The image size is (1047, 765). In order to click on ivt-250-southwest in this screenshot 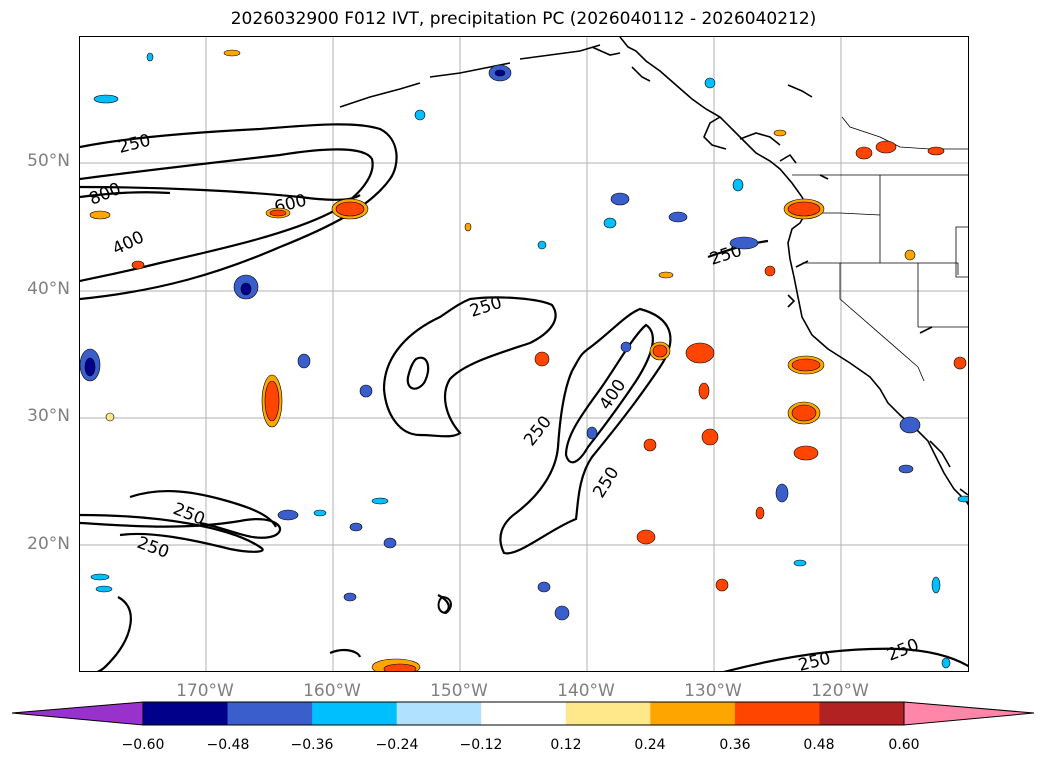, I will do `click(180, 514)`.